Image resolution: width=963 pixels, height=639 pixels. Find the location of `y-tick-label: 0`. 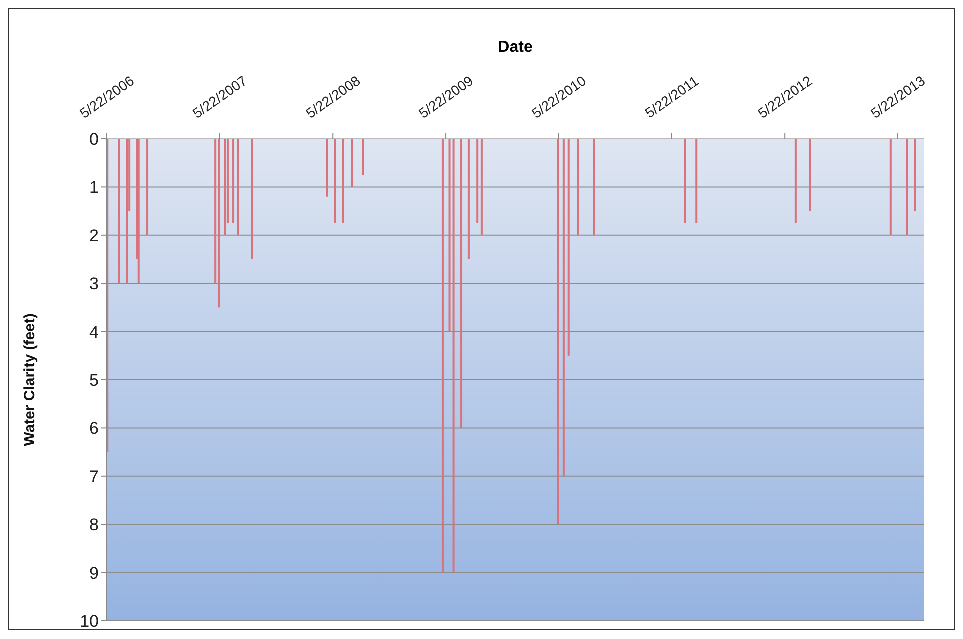

y-tick-label: 0 is located at coordinates (94, 140).